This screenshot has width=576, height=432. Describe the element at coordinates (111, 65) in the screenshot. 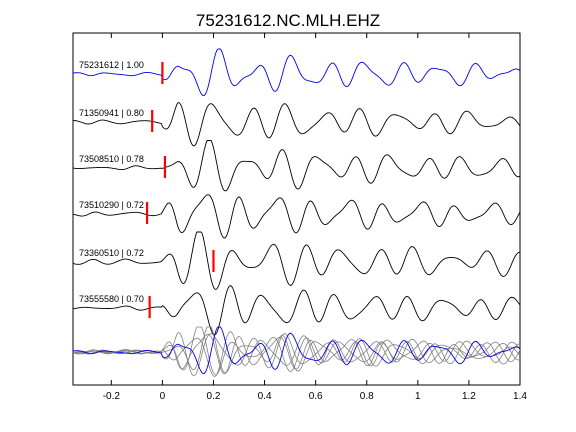

I see `trace-label-75231612: 75231612 | 1.00` at that location.